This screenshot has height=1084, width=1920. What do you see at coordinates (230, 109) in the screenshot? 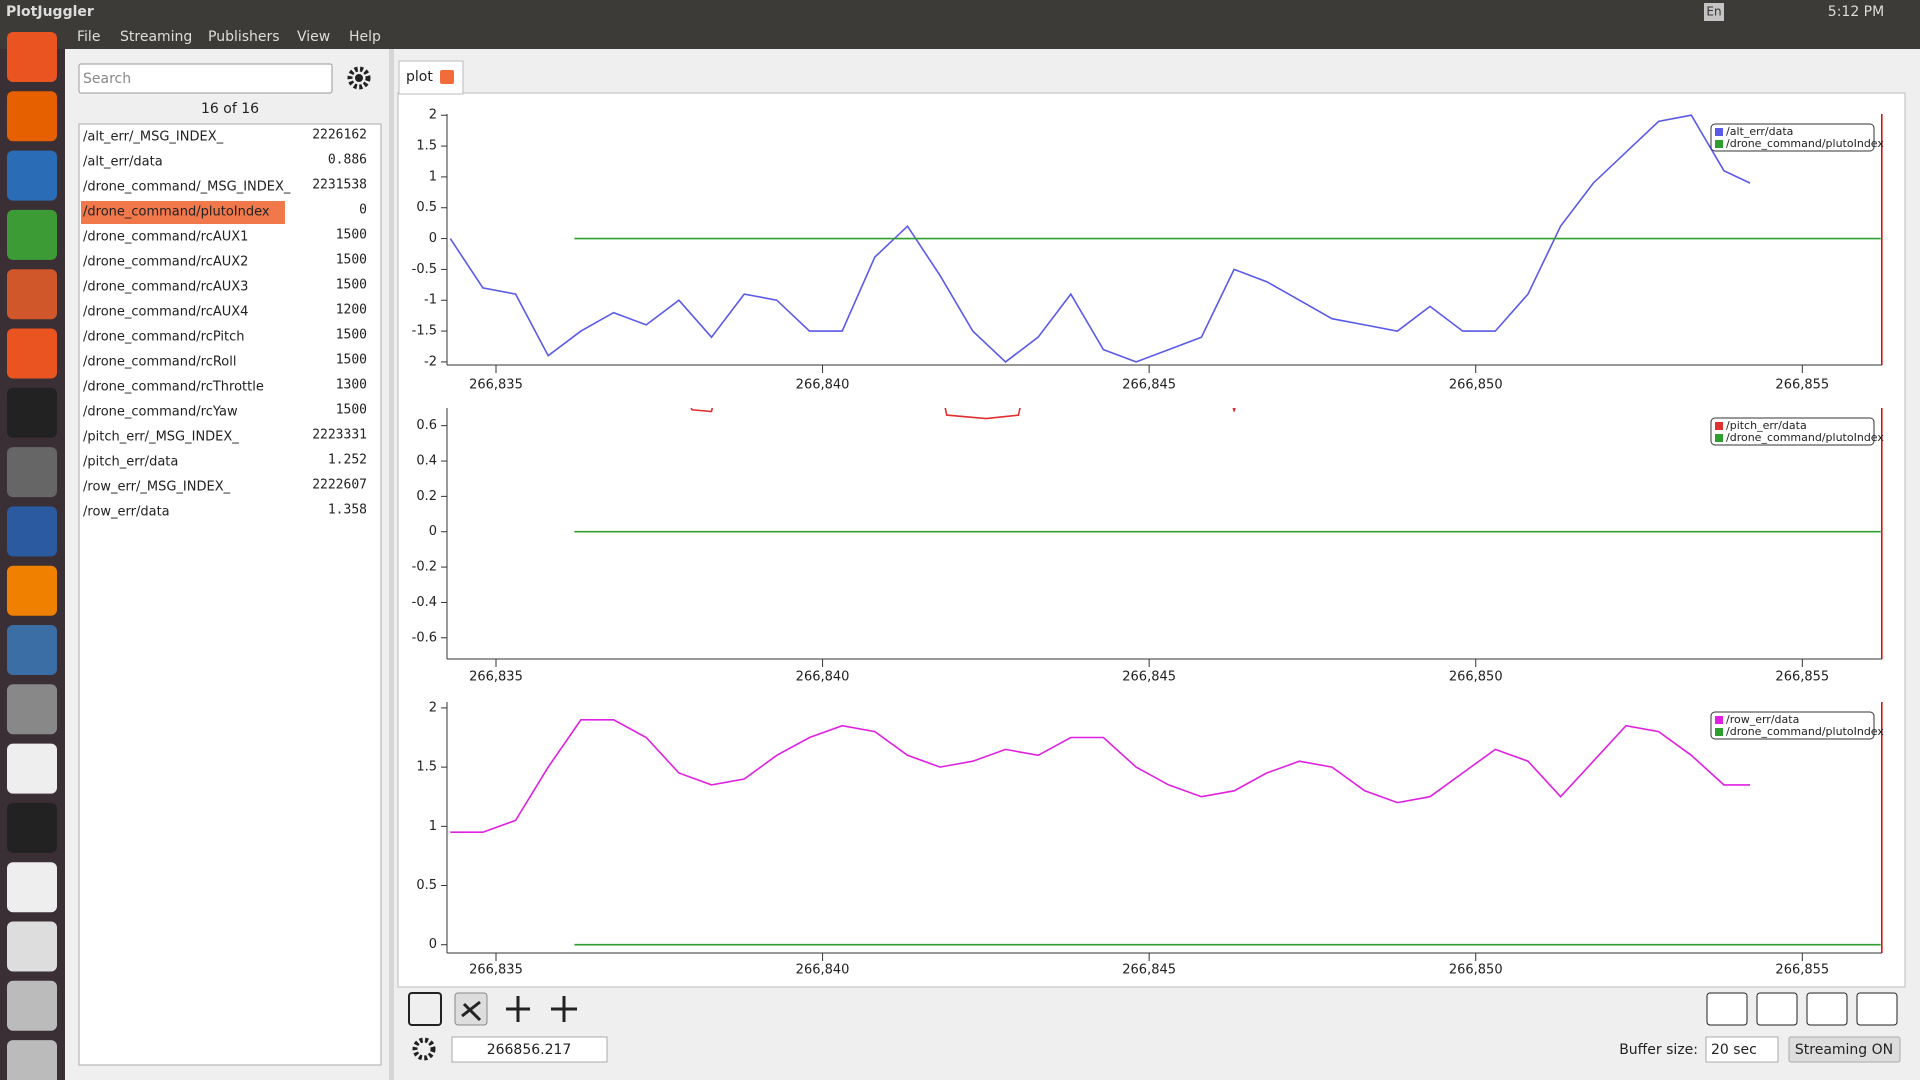
I see `topic-count: 16 of 16` at bounding box center [230, 109].